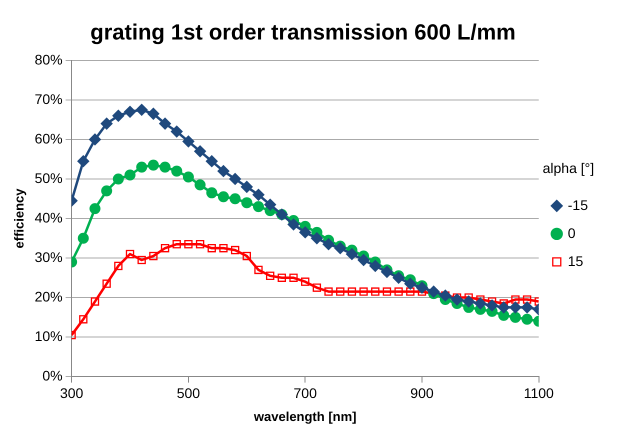 The height and width of the screenshot is (439, 628). I want to click on x-tick-label: 900, so click(422, 392).